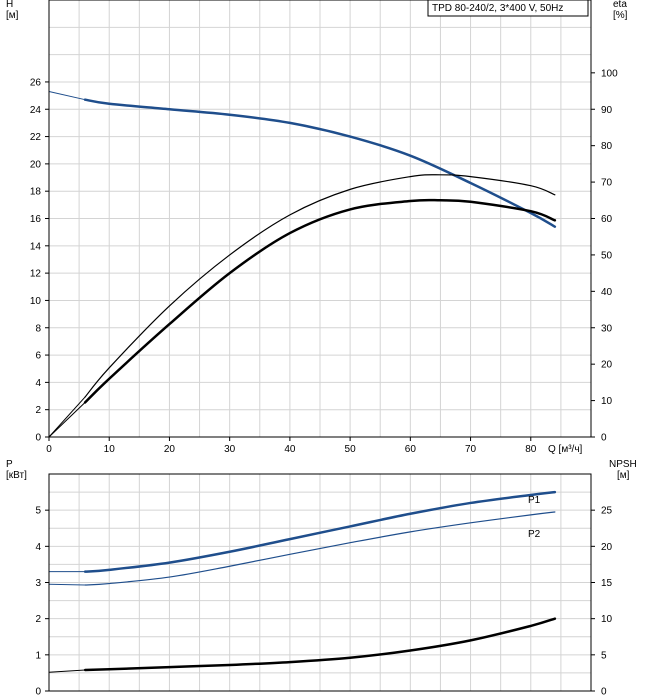  What do you see at coordinates (620, 15) in the screenshot?
I see `eta-axis-unit: [%]` at bounding box center [620, 15].